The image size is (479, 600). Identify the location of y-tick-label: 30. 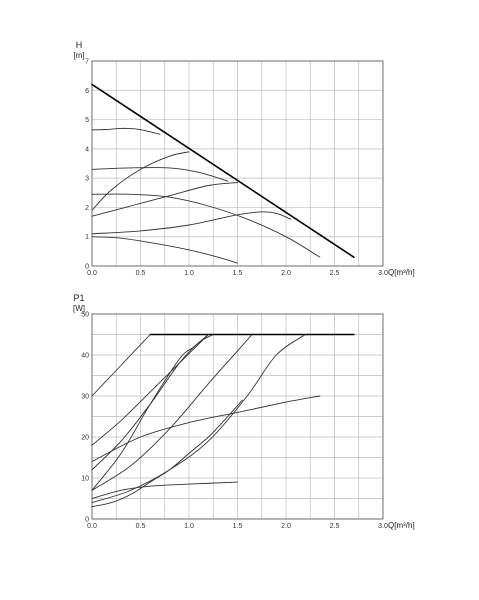
(85, 397).